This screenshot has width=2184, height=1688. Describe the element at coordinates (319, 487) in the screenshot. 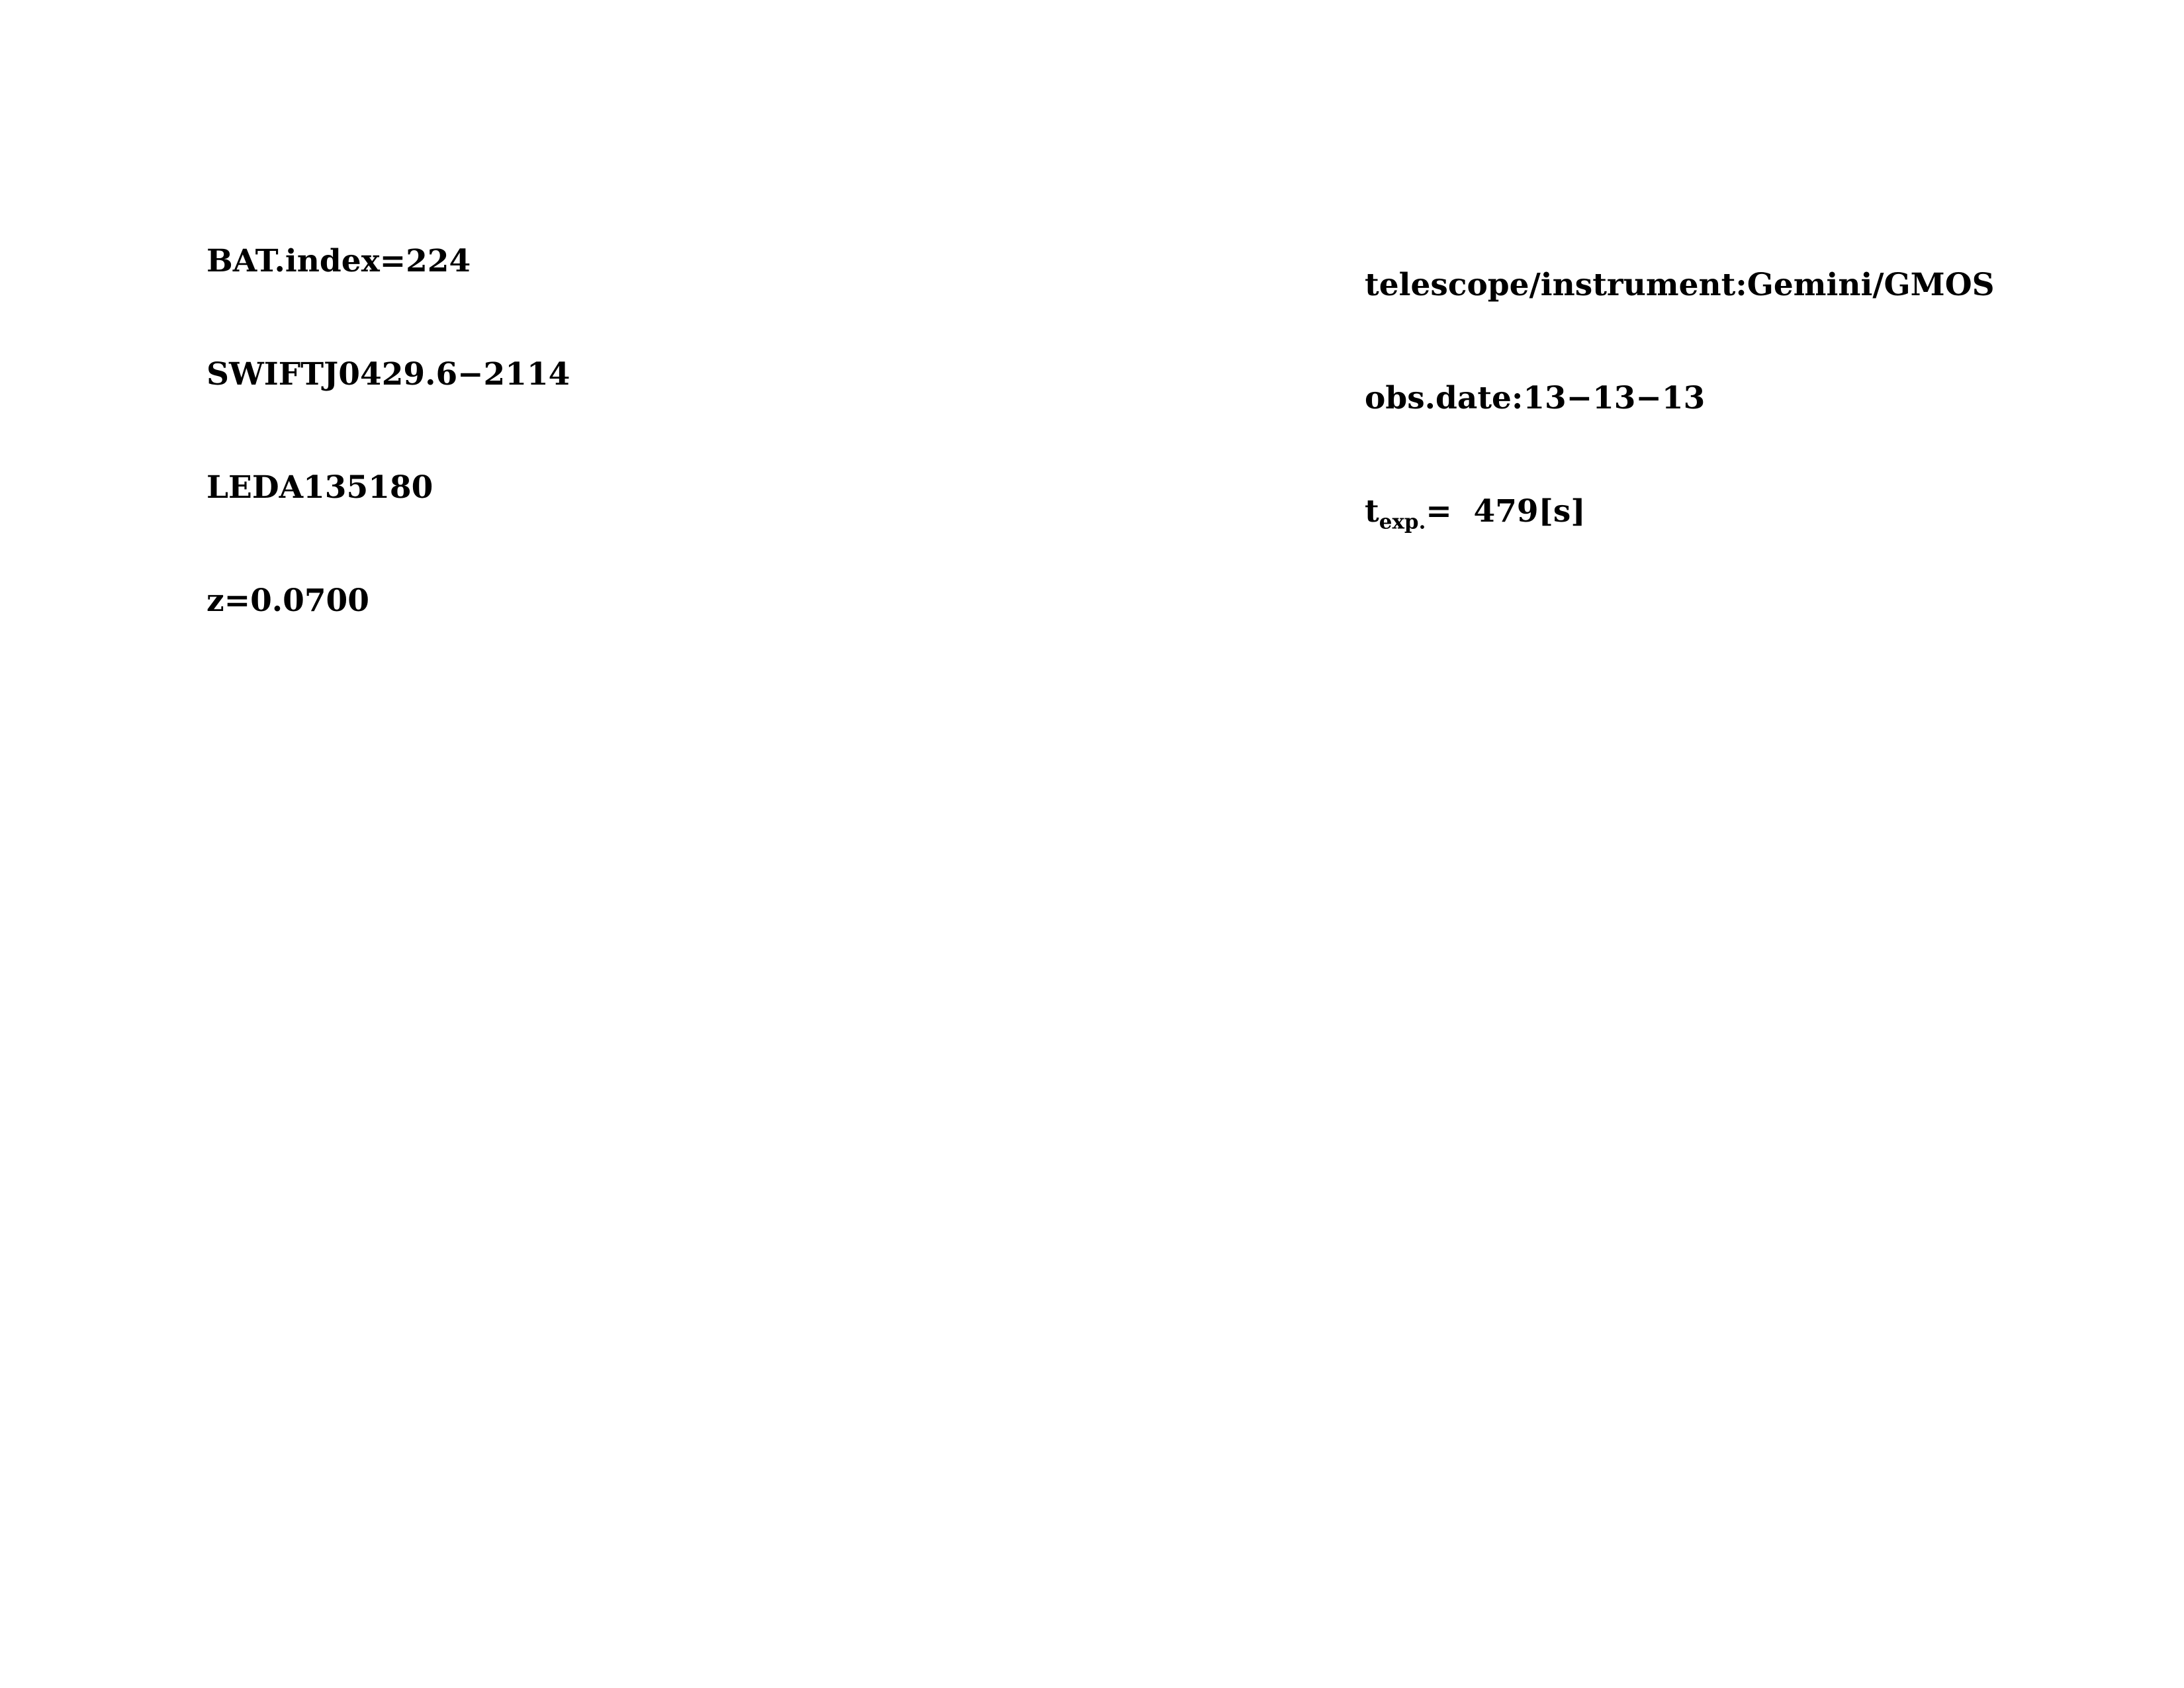

I see `leda-name-text: LEDA135180` at that location.